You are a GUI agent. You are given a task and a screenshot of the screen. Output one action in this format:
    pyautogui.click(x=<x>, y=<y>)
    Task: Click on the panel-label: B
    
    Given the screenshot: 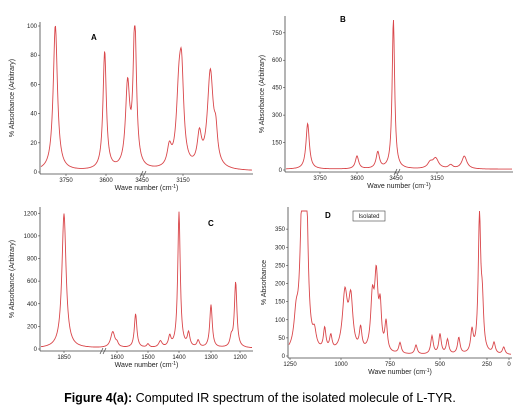 What is the action you would take?
    pyautogui.click(x=343, y=19)
    